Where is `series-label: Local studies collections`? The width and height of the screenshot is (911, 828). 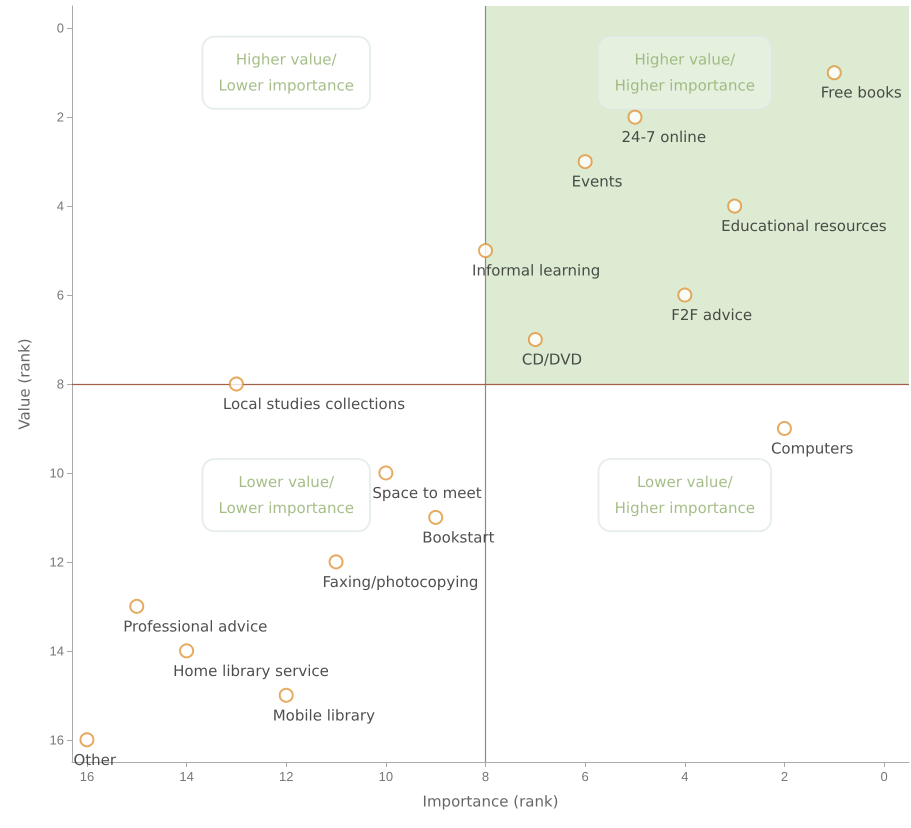
series-label: Local studies collections is located at coordinates (314, 404).